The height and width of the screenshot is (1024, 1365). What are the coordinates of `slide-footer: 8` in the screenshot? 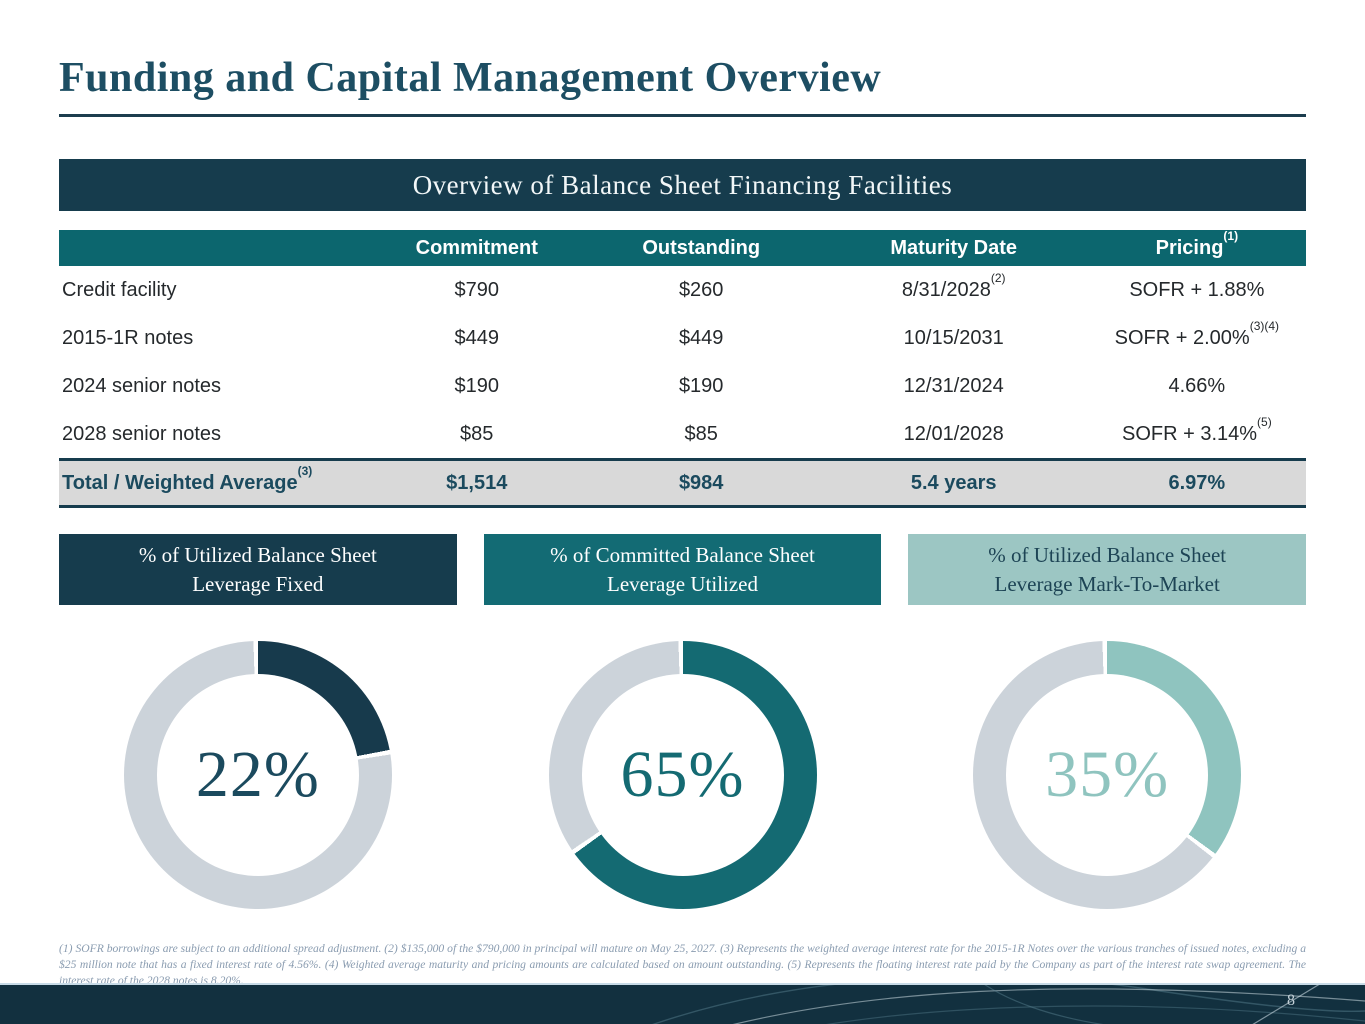 It's located at (682, 1003).